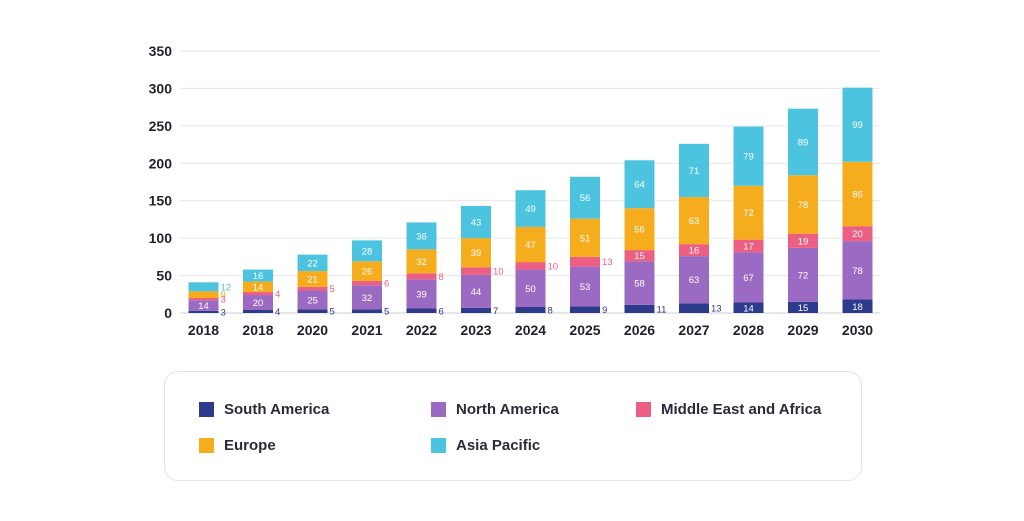  What do you see at coordinates (441, 311) in the screenshot?
I see `data-label: 6` at bounding box center [441, 311].